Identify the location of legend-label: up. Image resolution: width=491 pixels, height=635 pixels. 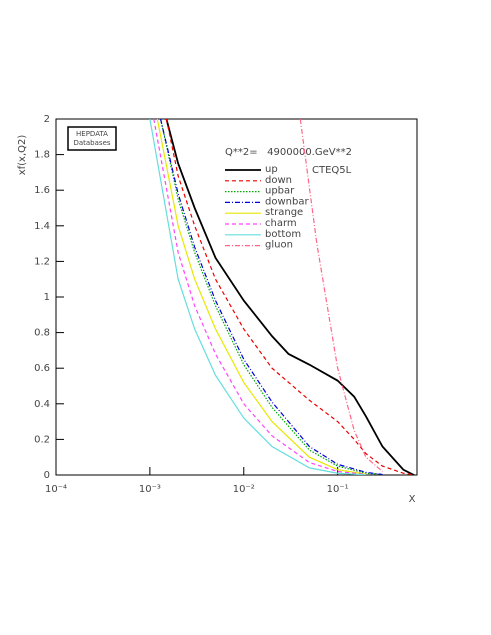
(271, 169).